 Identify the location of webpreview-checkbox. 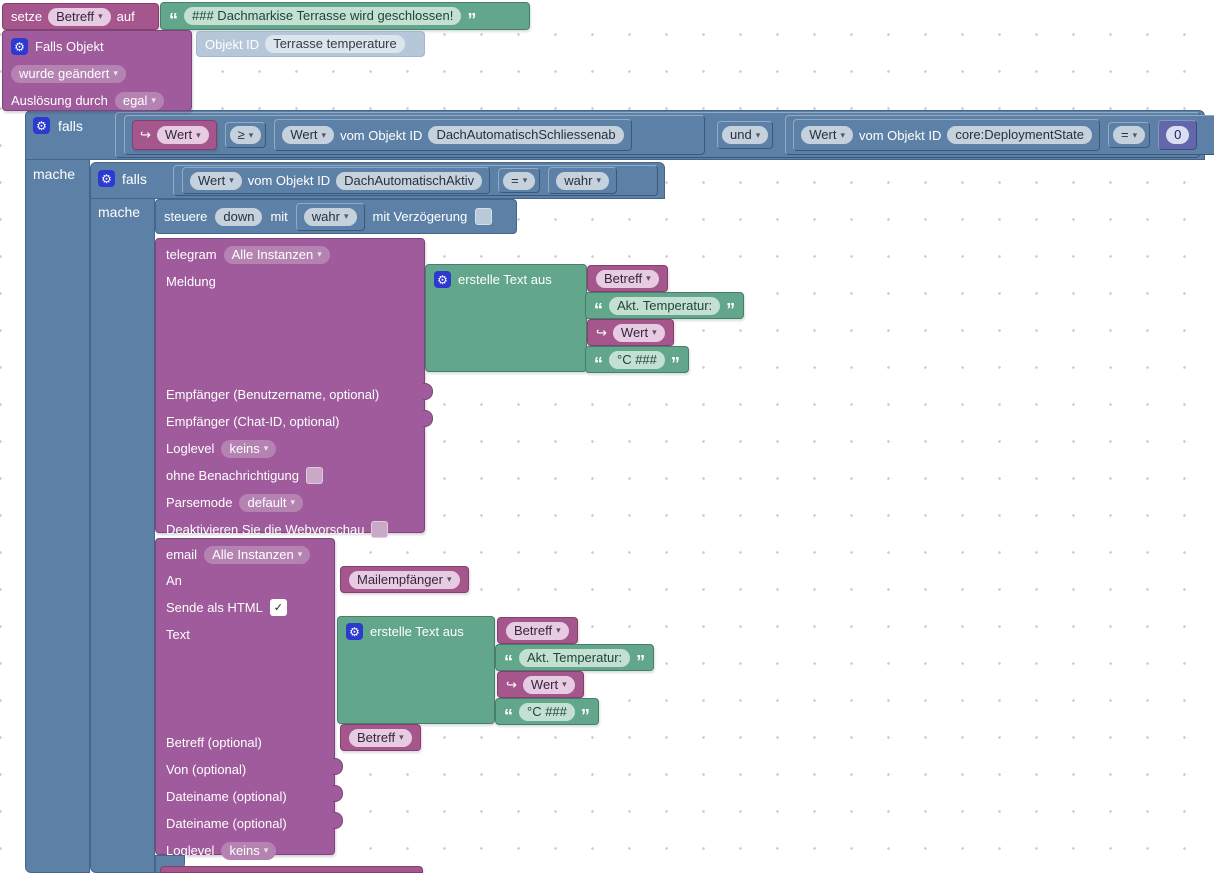
(380, 529).